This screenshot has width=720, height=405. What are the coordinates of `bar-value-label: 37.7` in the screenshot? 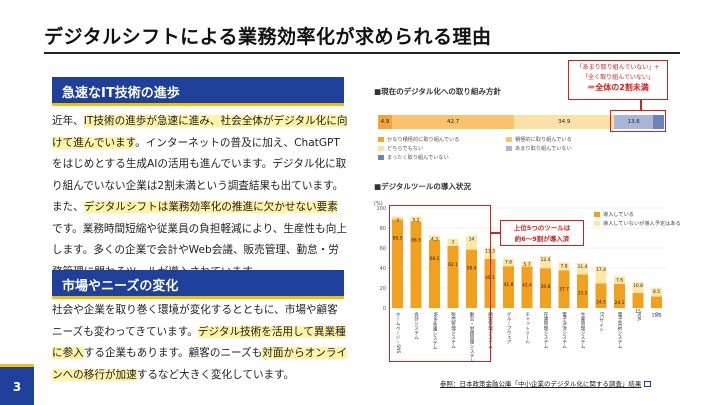 It's located at (564, 289).